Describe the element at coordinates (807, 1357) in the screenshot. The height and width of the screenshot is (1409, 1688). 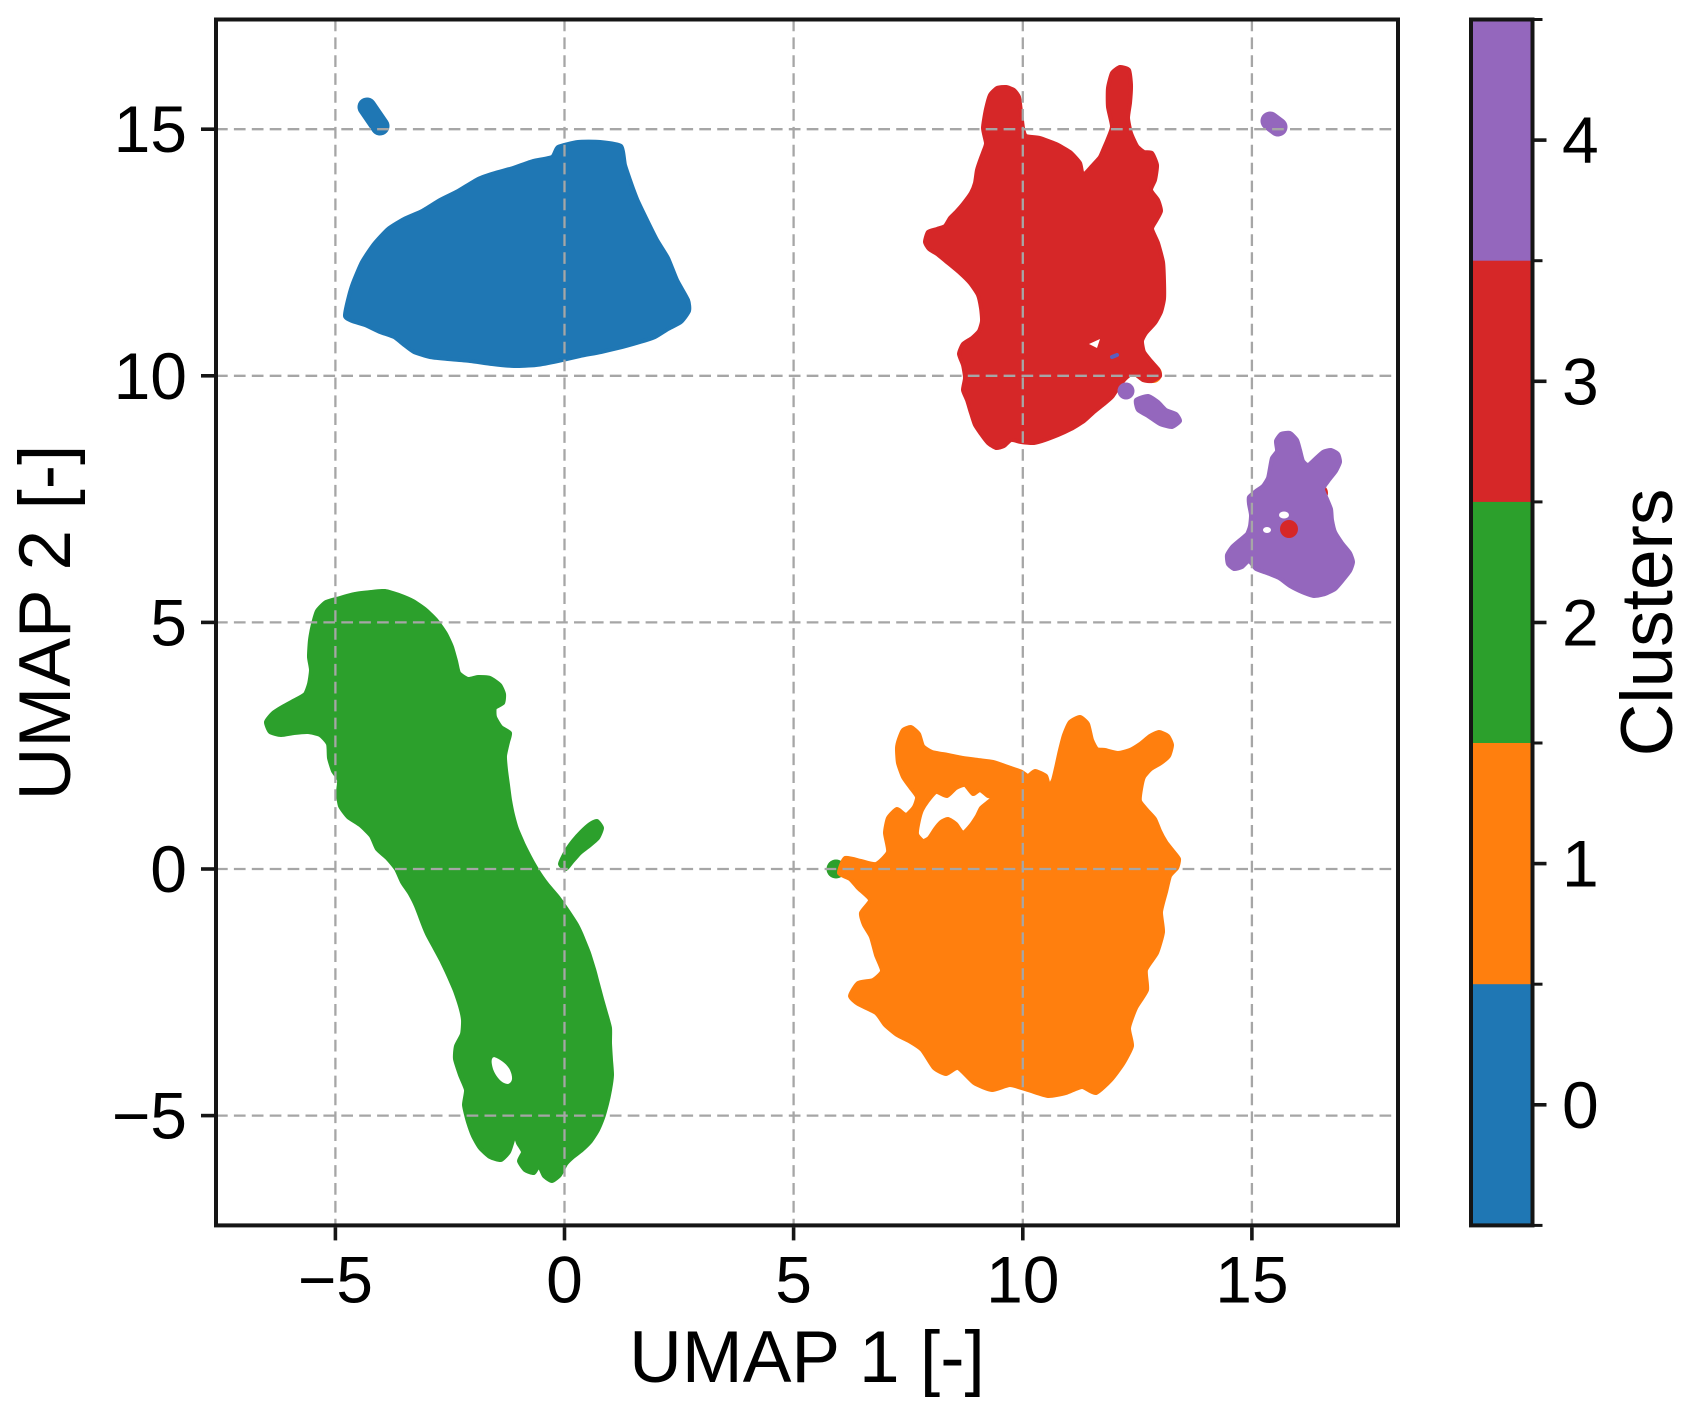
I see `svg-text: UMAP 1 [-]` at that location.